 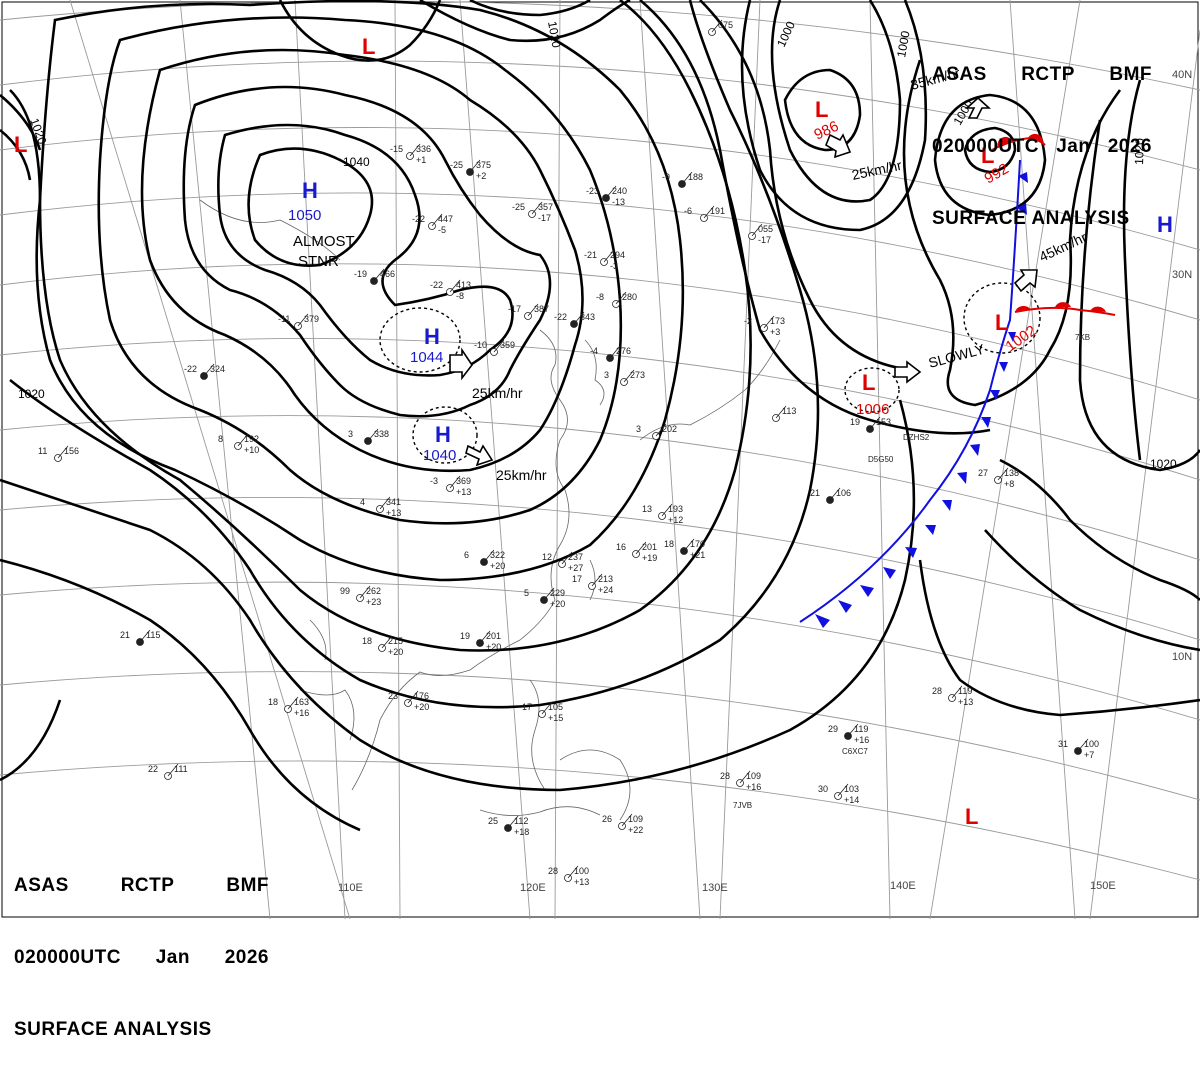 I want to click on station-plot: 21 115, so click(x=140, y=637).